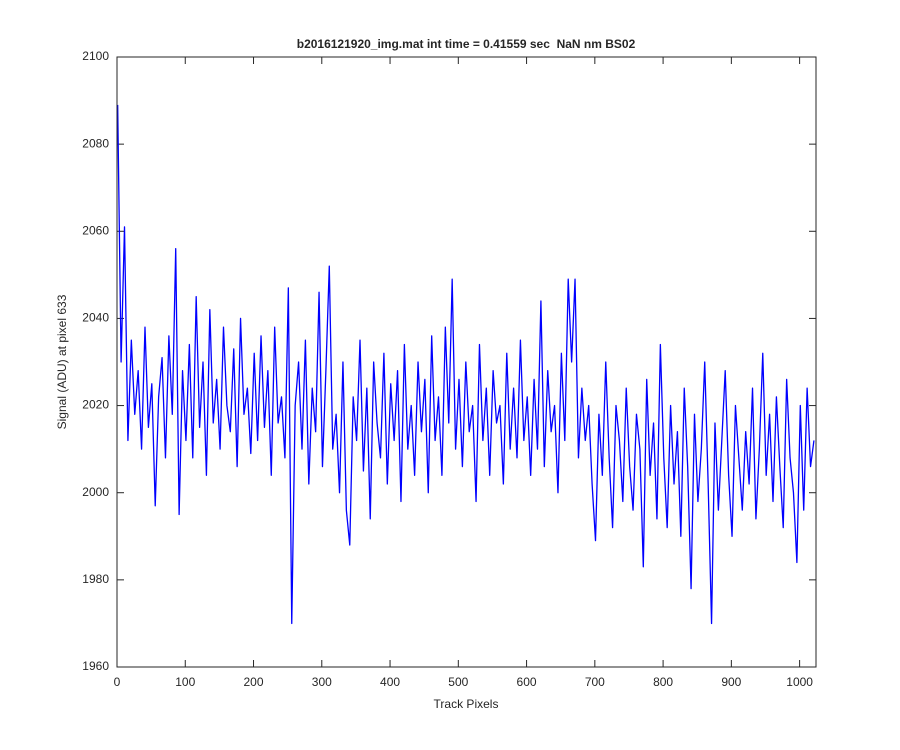 The height and width of the screenshot is (750, 900). What do you see at coordinates (595, 682) in the screenshot?
I see `x-tick-label: 700` at bounding box center [595, 682].